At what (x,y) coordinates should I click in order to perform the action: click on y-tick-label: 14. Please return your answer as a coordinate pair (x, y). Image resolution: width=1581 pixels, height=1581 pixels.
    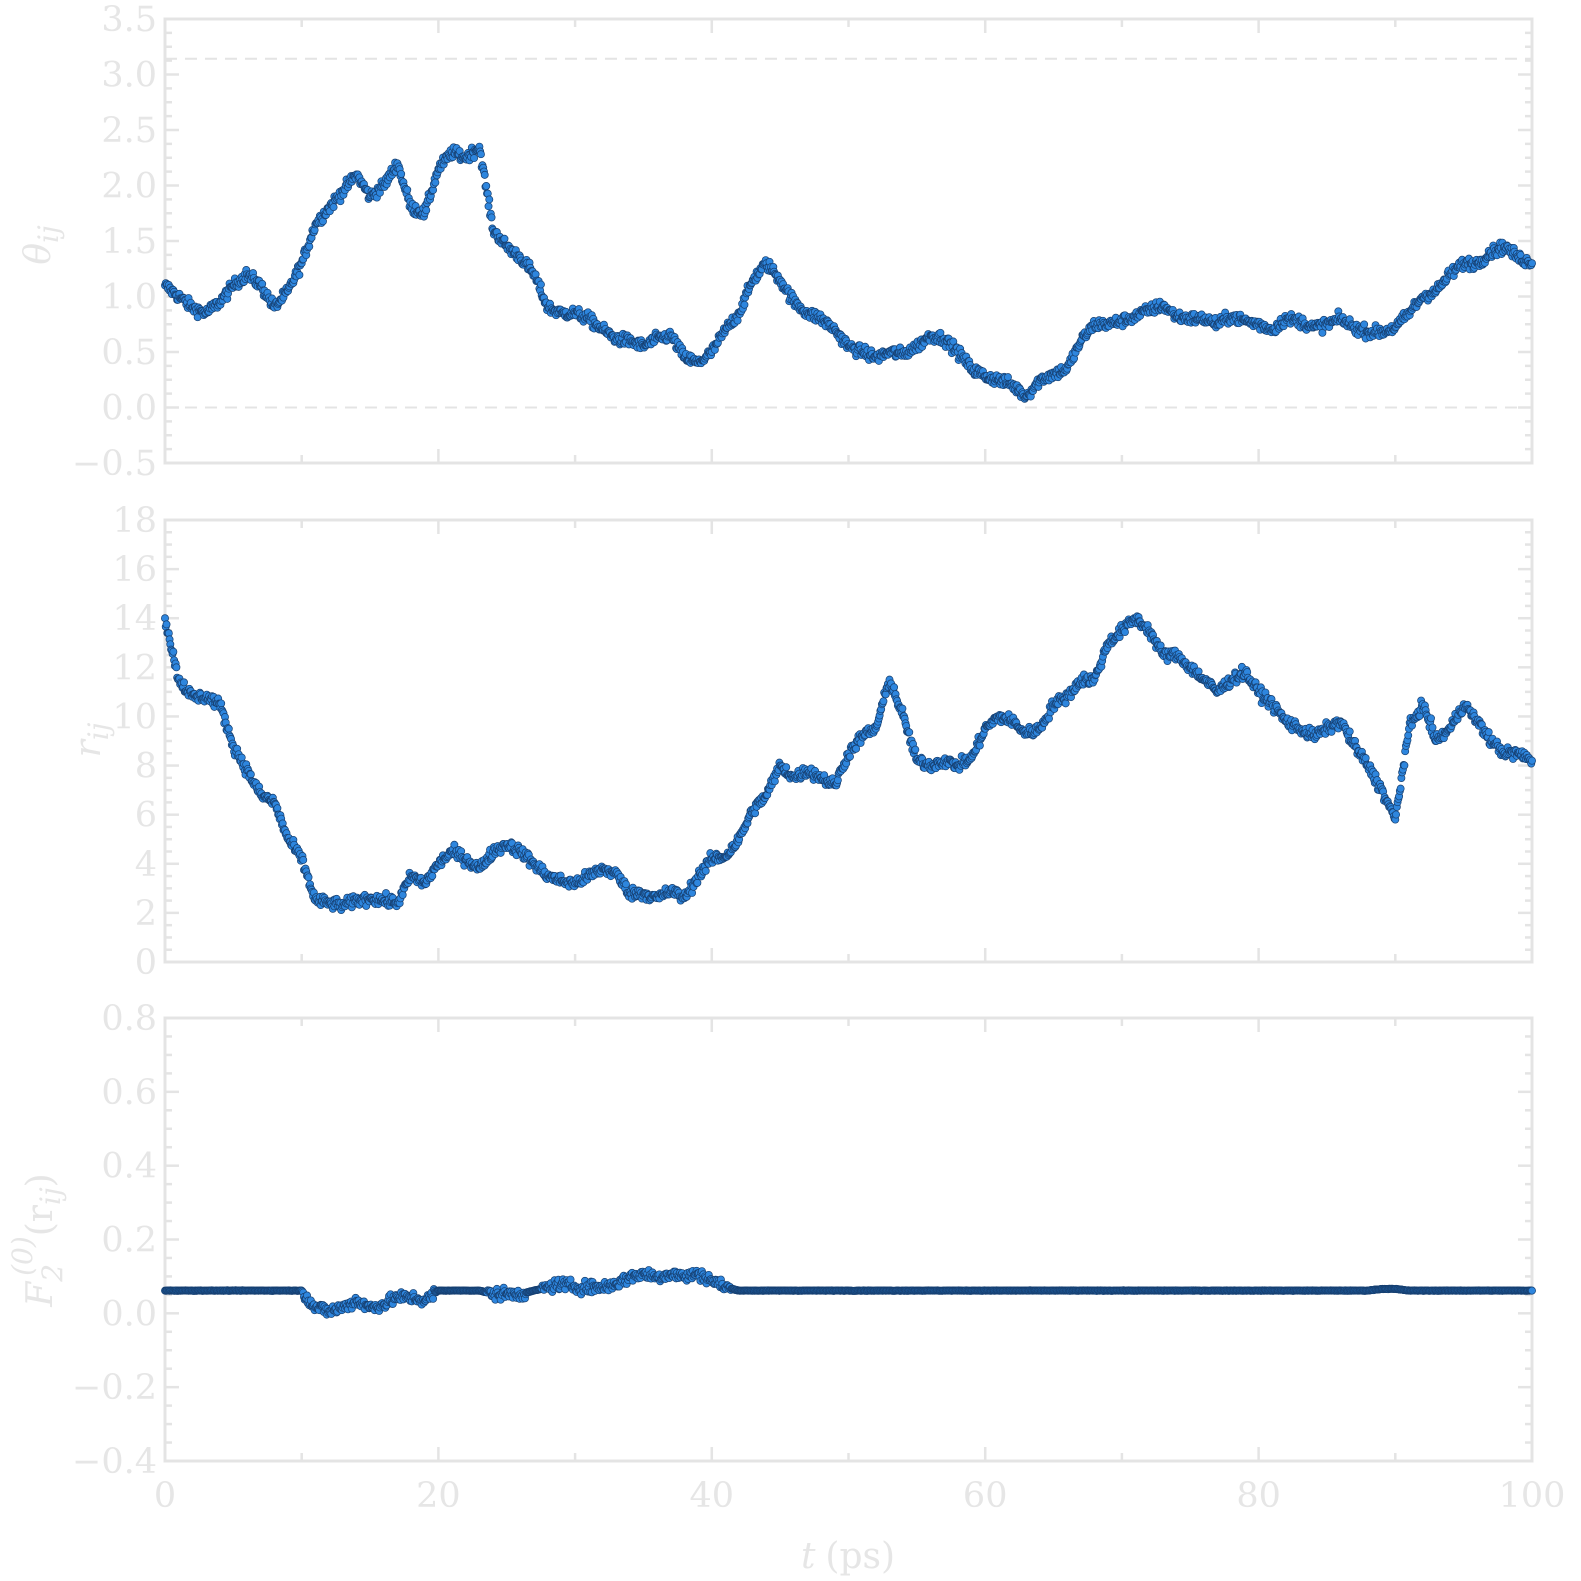
    Looking at the image, I should click on (134, 619).